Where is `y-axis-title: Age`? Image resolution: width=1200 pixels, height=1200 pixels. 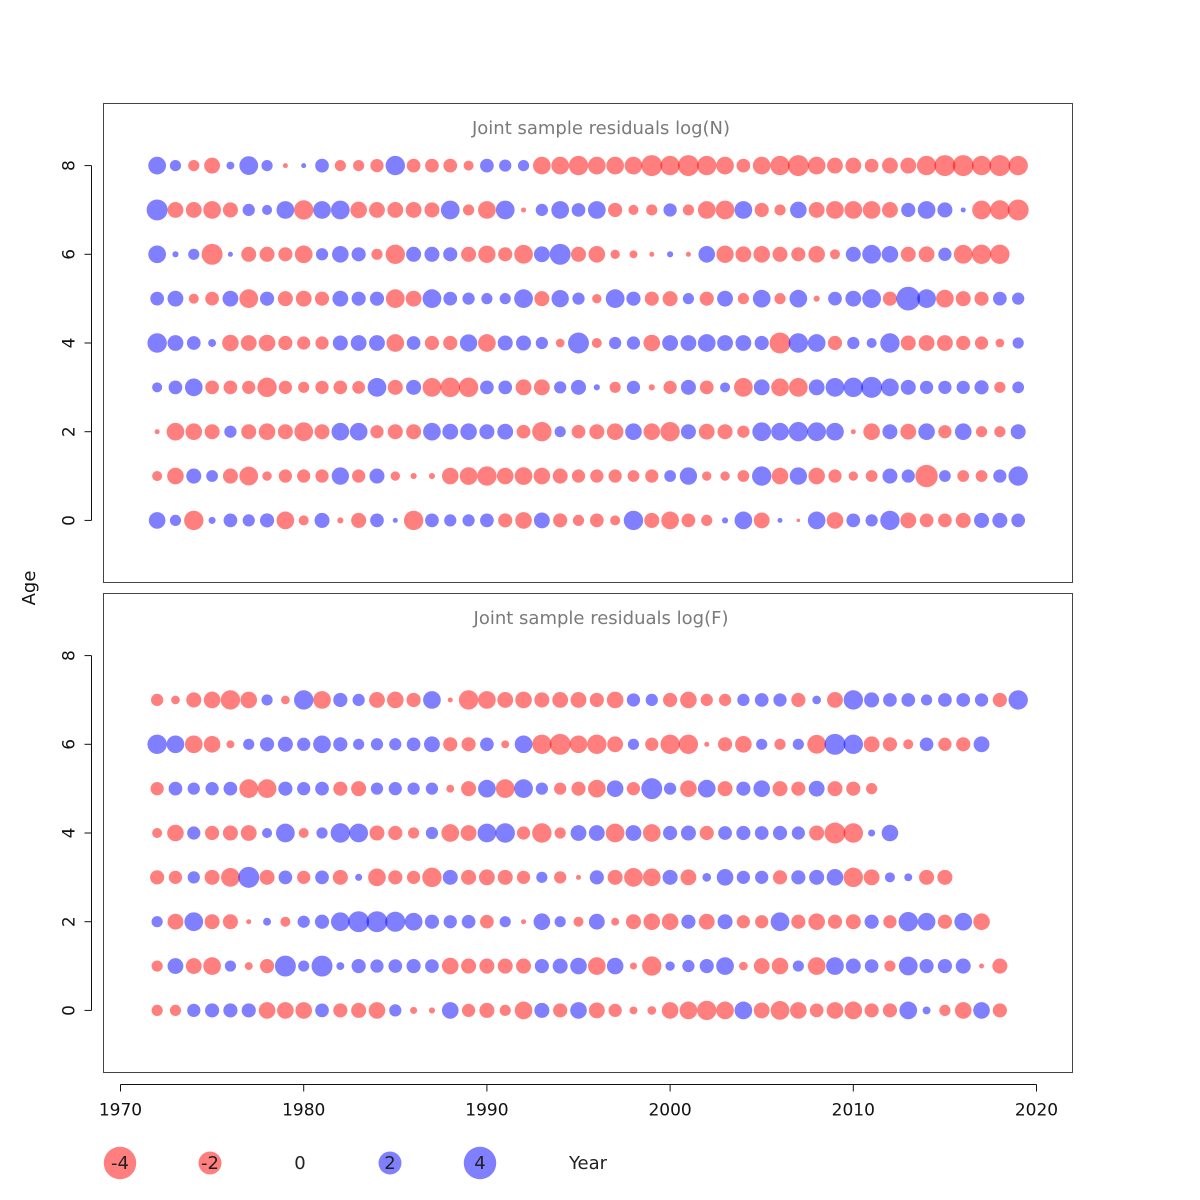
y-axis-title: Age is located at coordinates (29, 588).